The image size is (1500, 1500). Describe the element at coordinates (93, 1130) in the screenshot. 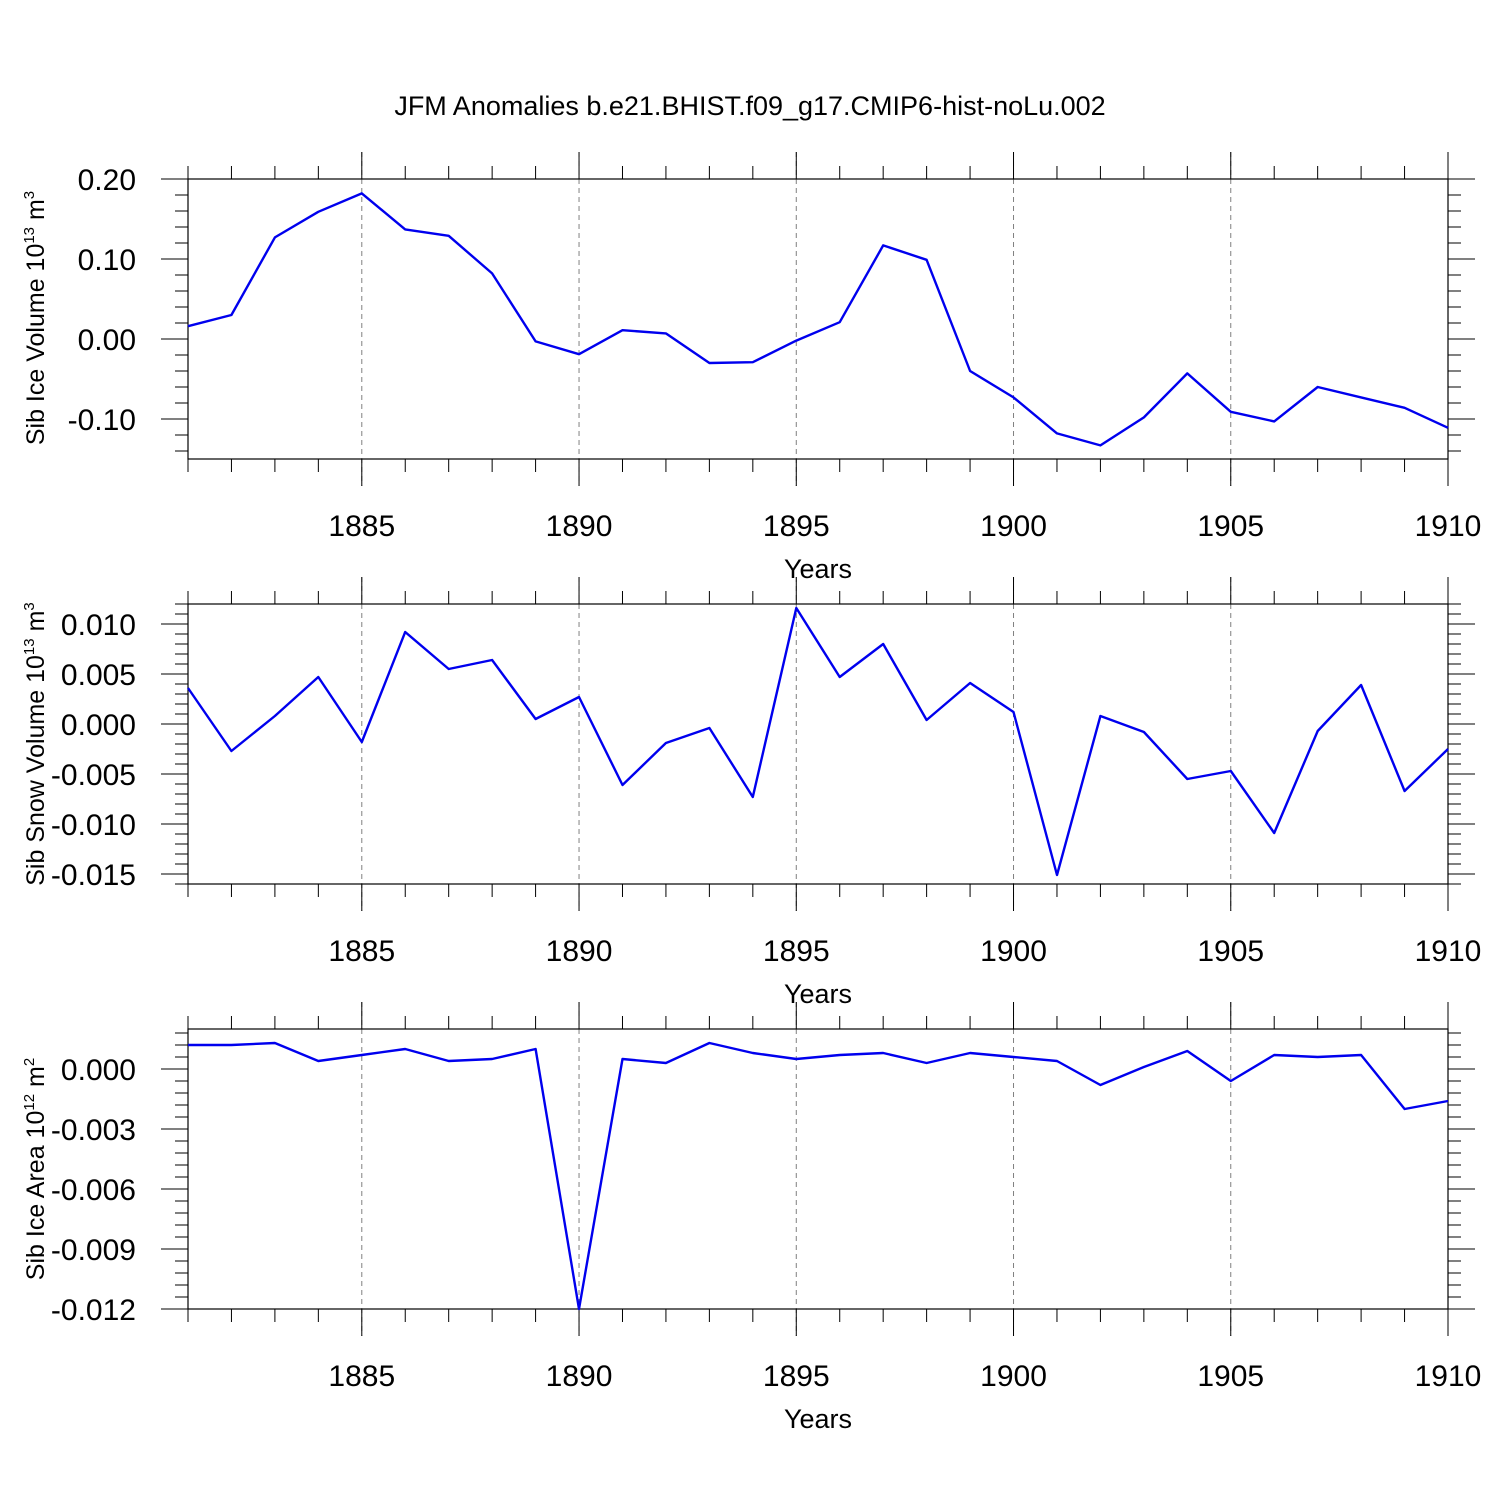

I see `y-tick-label: -0.003` at that location.